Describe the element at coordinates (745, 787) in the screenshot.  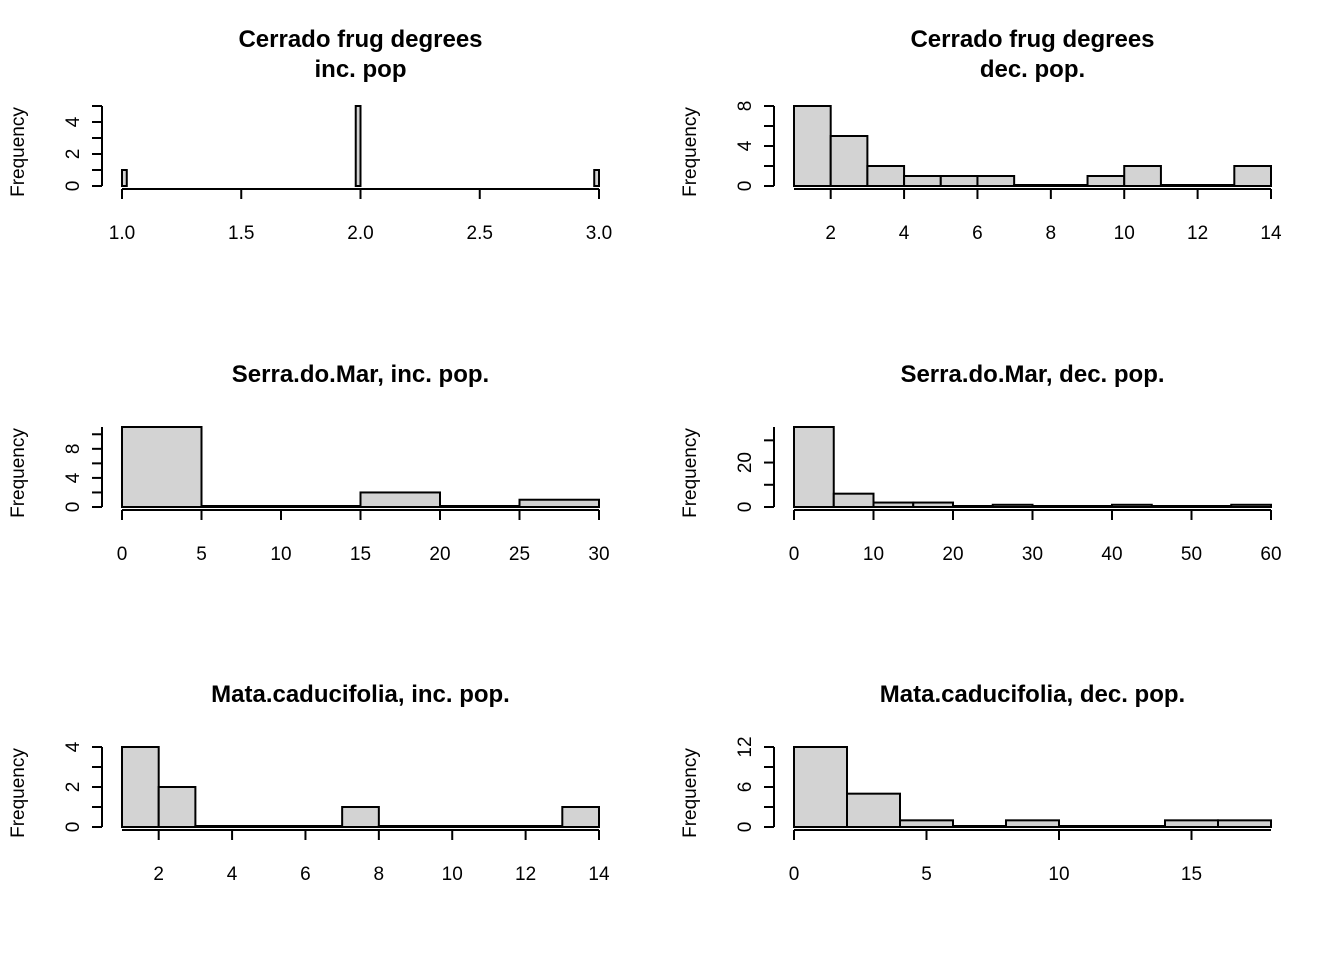
I see `y-tick-label: 6` at that location.